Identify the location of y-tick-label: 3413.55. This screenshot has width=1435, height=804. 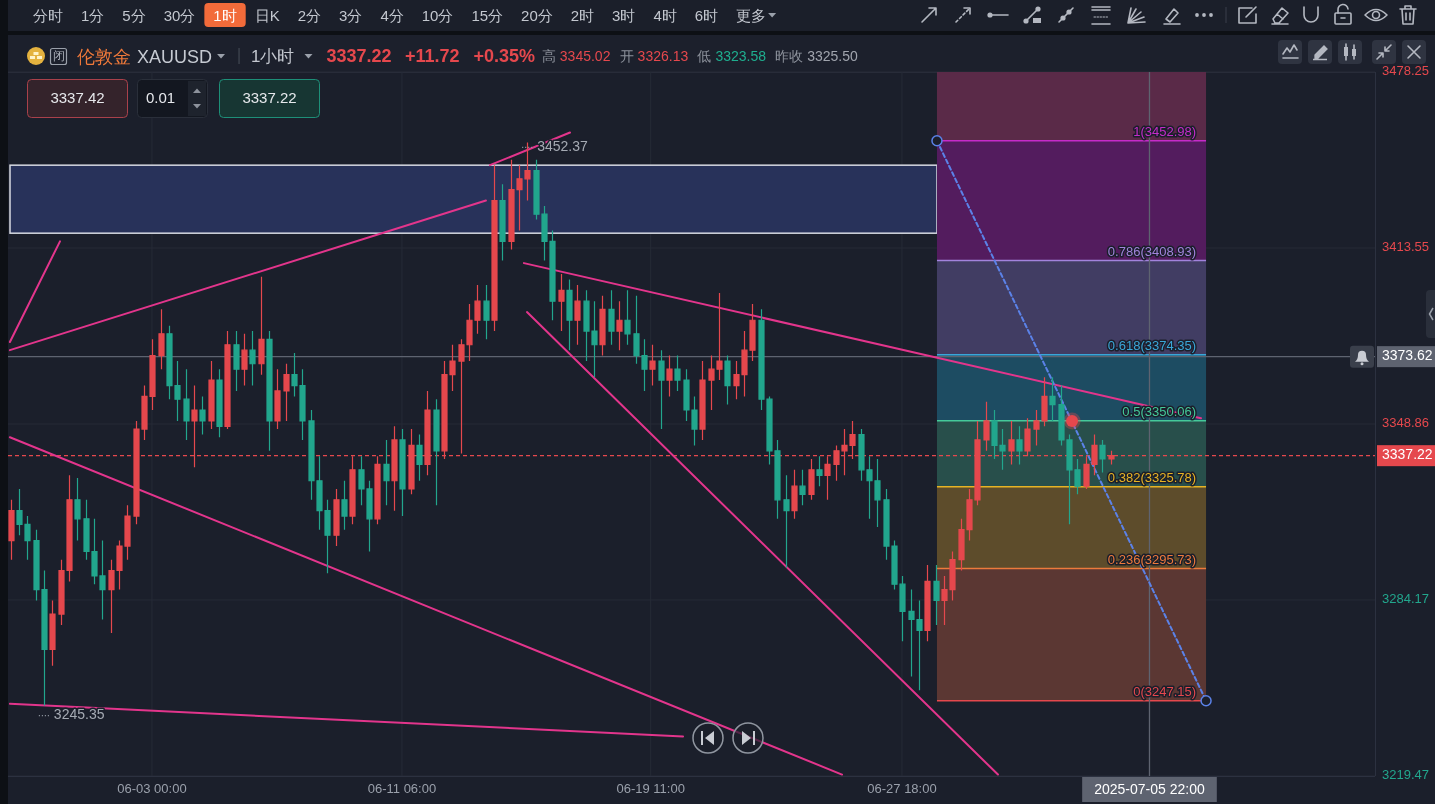
(1405, 247).